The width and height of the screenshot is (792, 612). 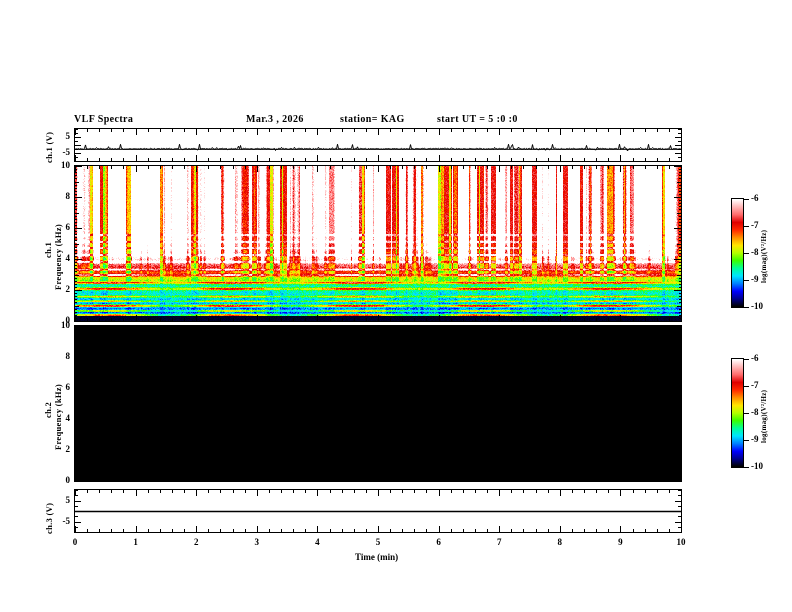 What do you see at coordinates (560, 542) in the screenshot?
I see `x-tick-label: 8` at bounding box center [560, 542].